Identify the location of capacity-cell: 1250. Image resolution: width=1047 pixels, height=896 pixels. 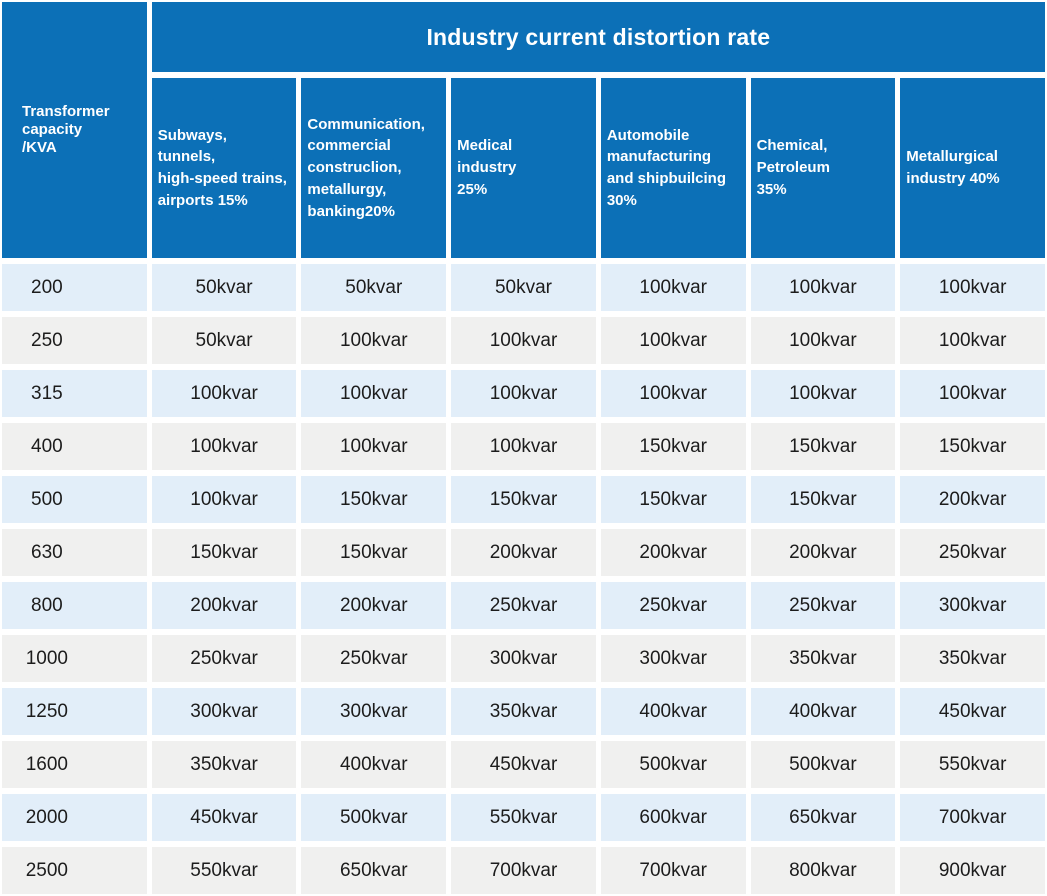
(74, 711).